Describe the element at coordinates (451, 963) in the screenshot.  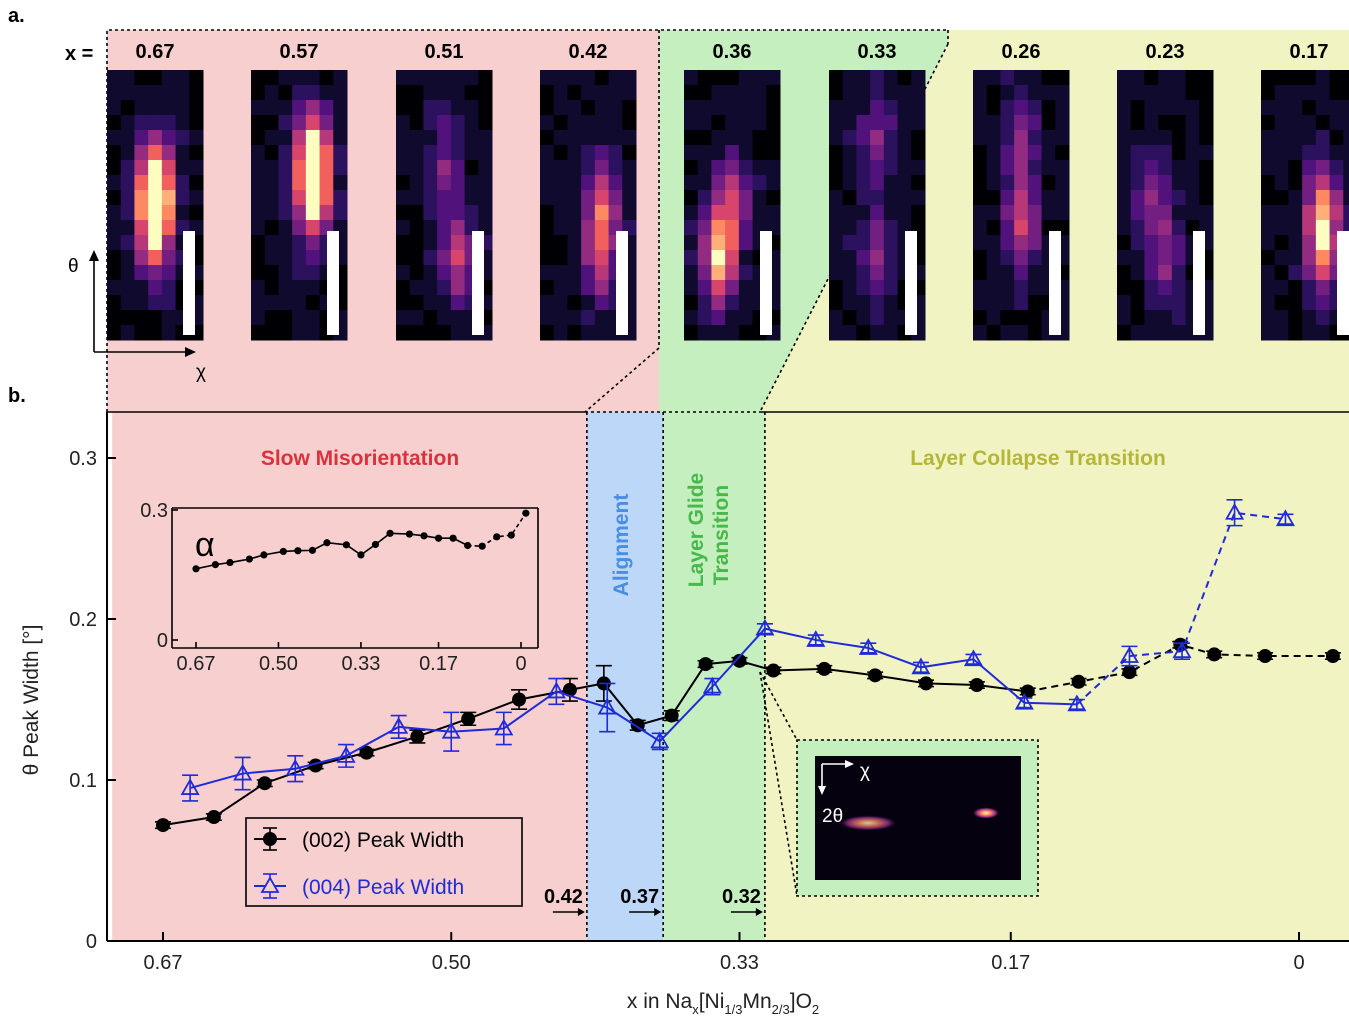
I see `x-tick-label: 0.50` at that location.